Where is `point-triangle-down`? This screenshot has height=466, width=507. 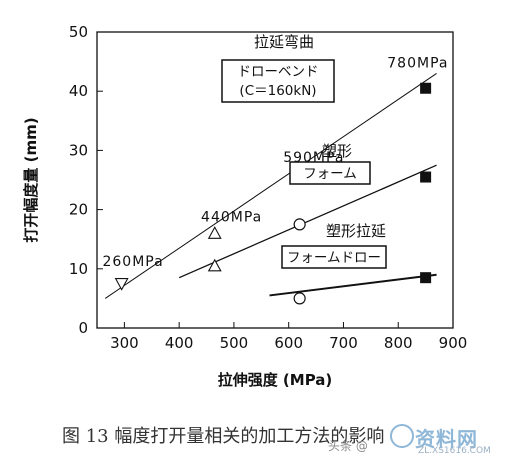
point-triangle-down is located at coordinates (121, 284).